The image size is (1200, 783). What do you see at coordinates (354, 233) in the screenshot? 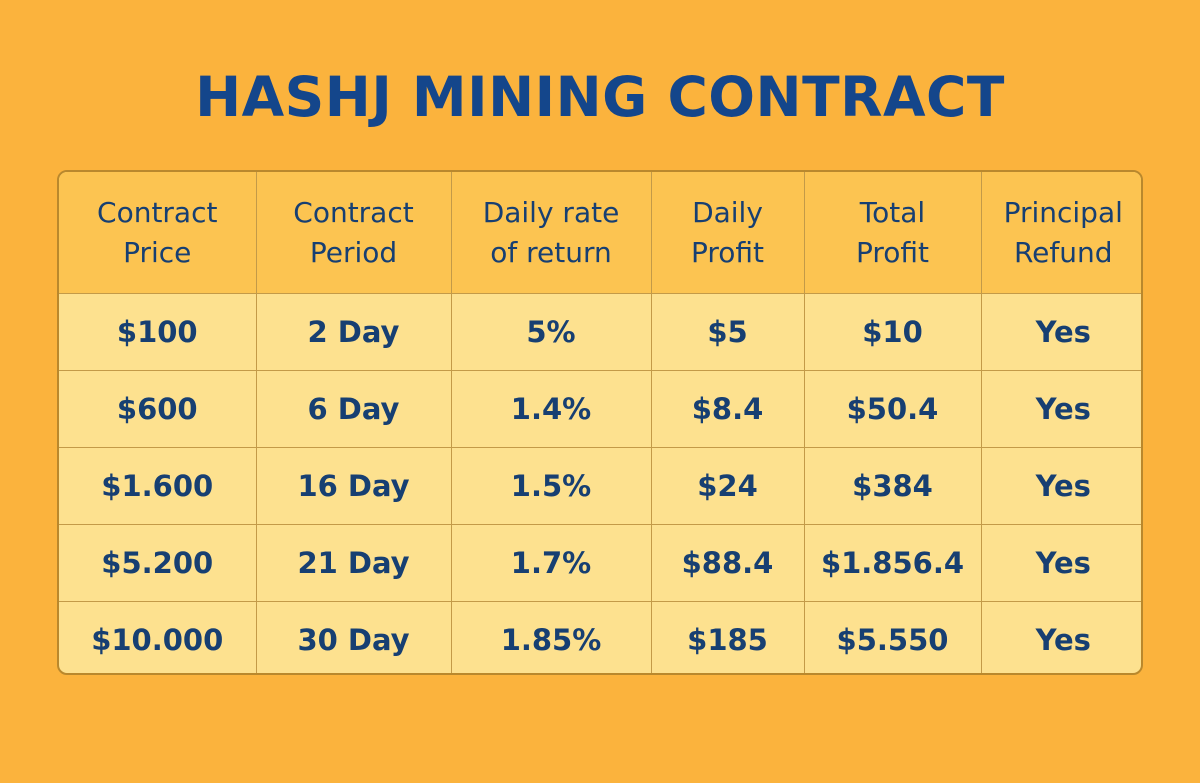
I see `header-contract-period: Contract Period` at bounding box center [354, 233].